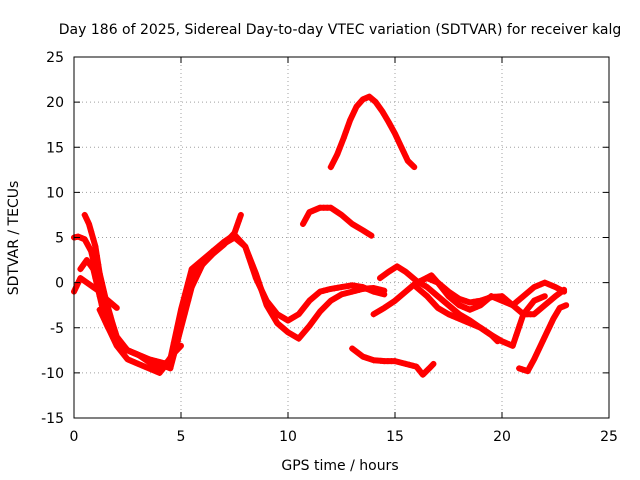  Describe the element at coordinates (59, 284) in the screenshot. I see `y-tick-label: 0` at that location.